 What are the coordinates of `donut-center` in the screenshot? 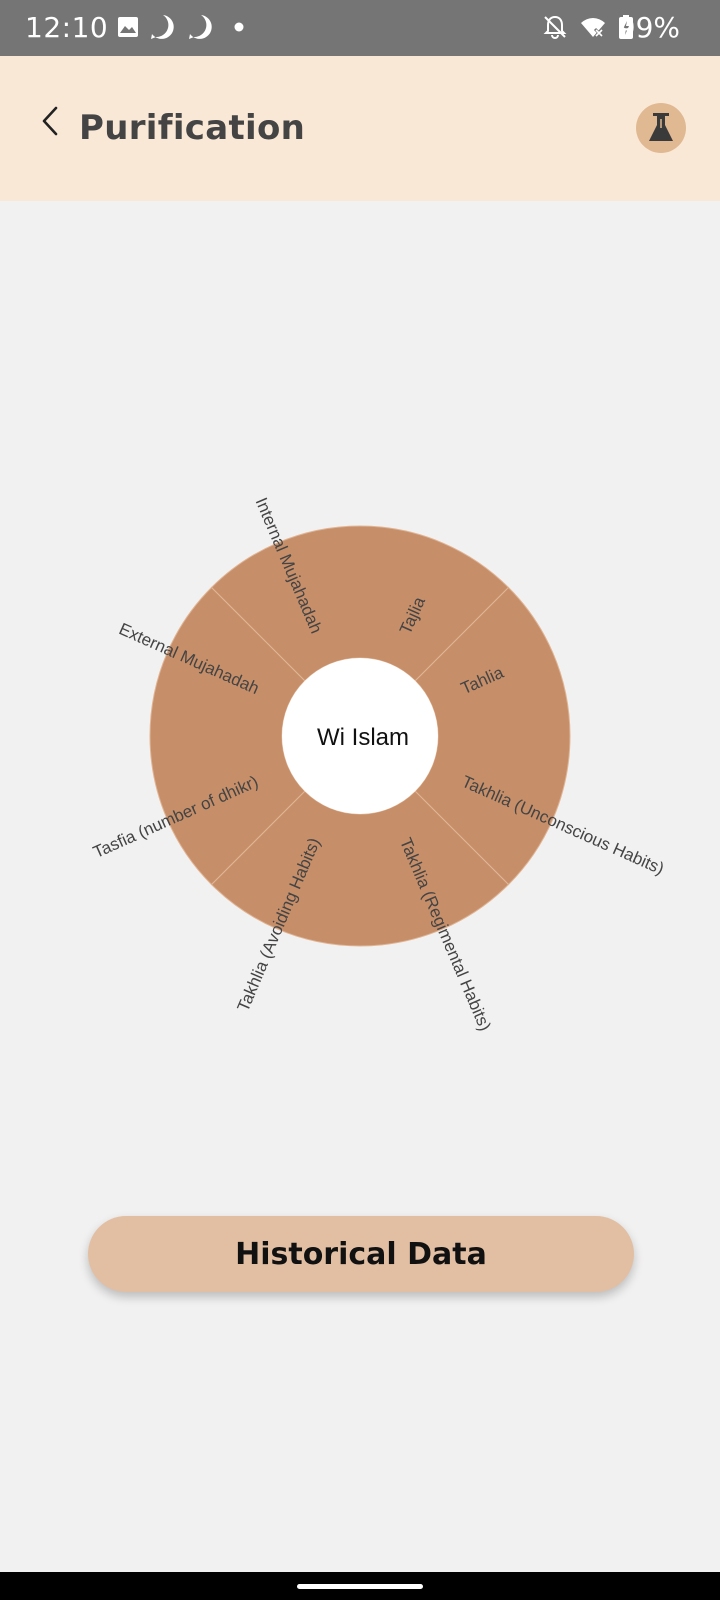 It's located at (360, 736).